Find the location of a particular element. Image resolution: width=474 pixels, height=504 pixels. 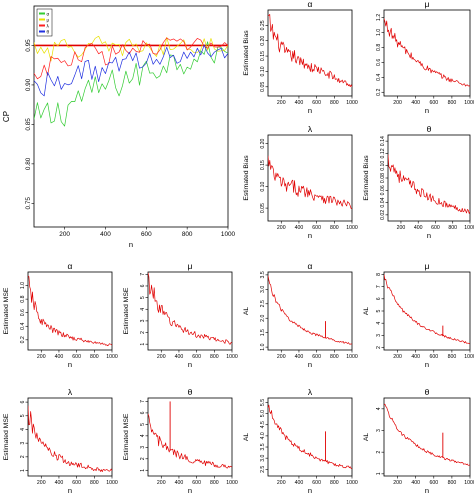

chart-title: α is located at coordinates (70, 266).